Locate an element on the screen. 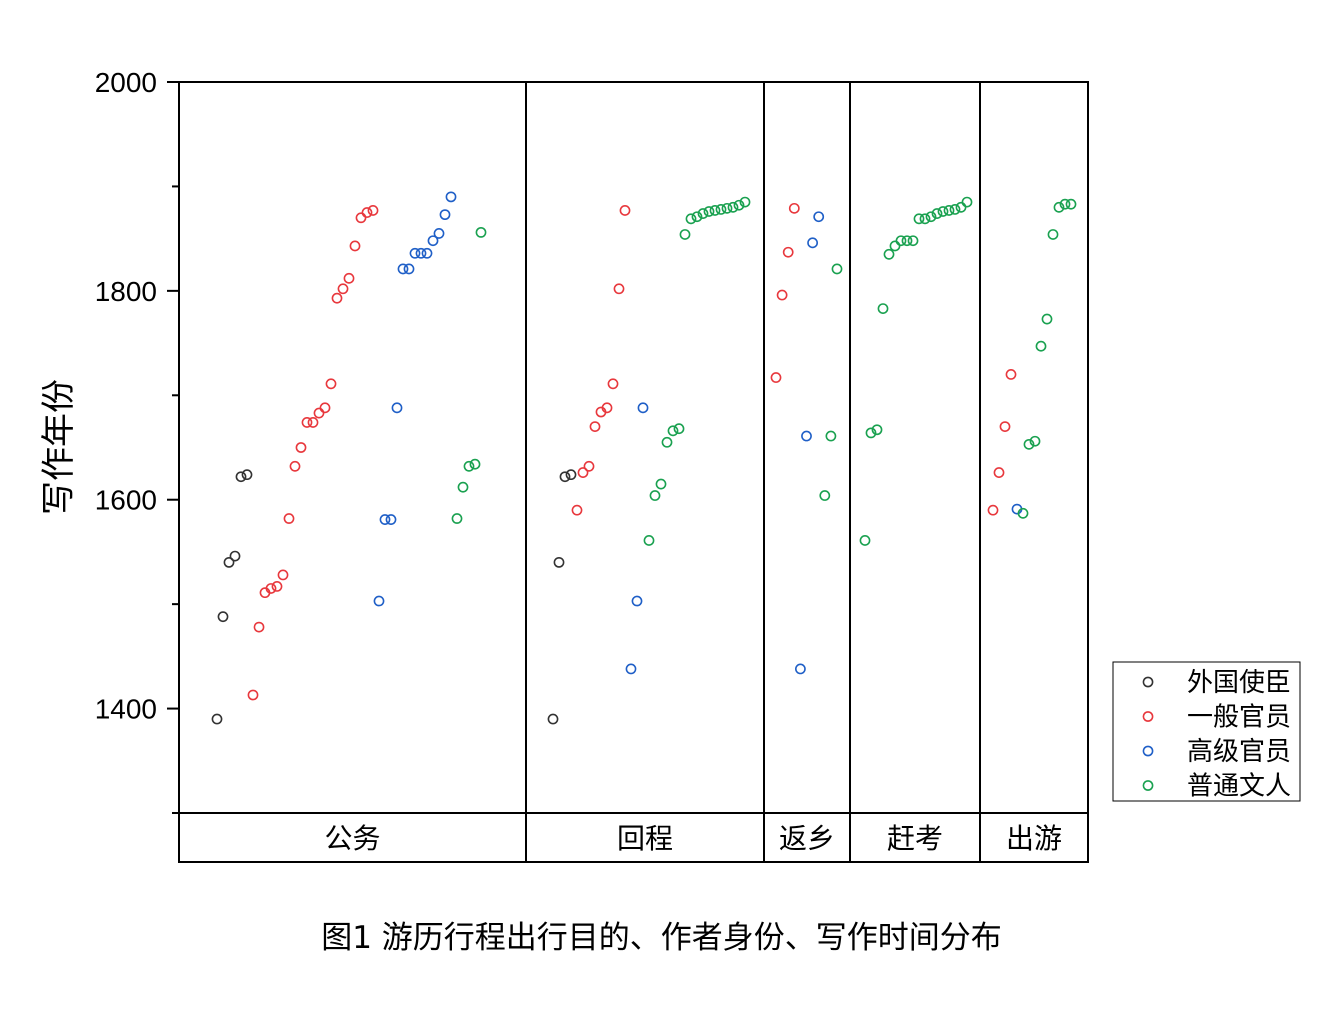 The height and width of the screenshot is (1036, 1323). y-axis-label: 写作年份 is located at coordinates (59, 447).